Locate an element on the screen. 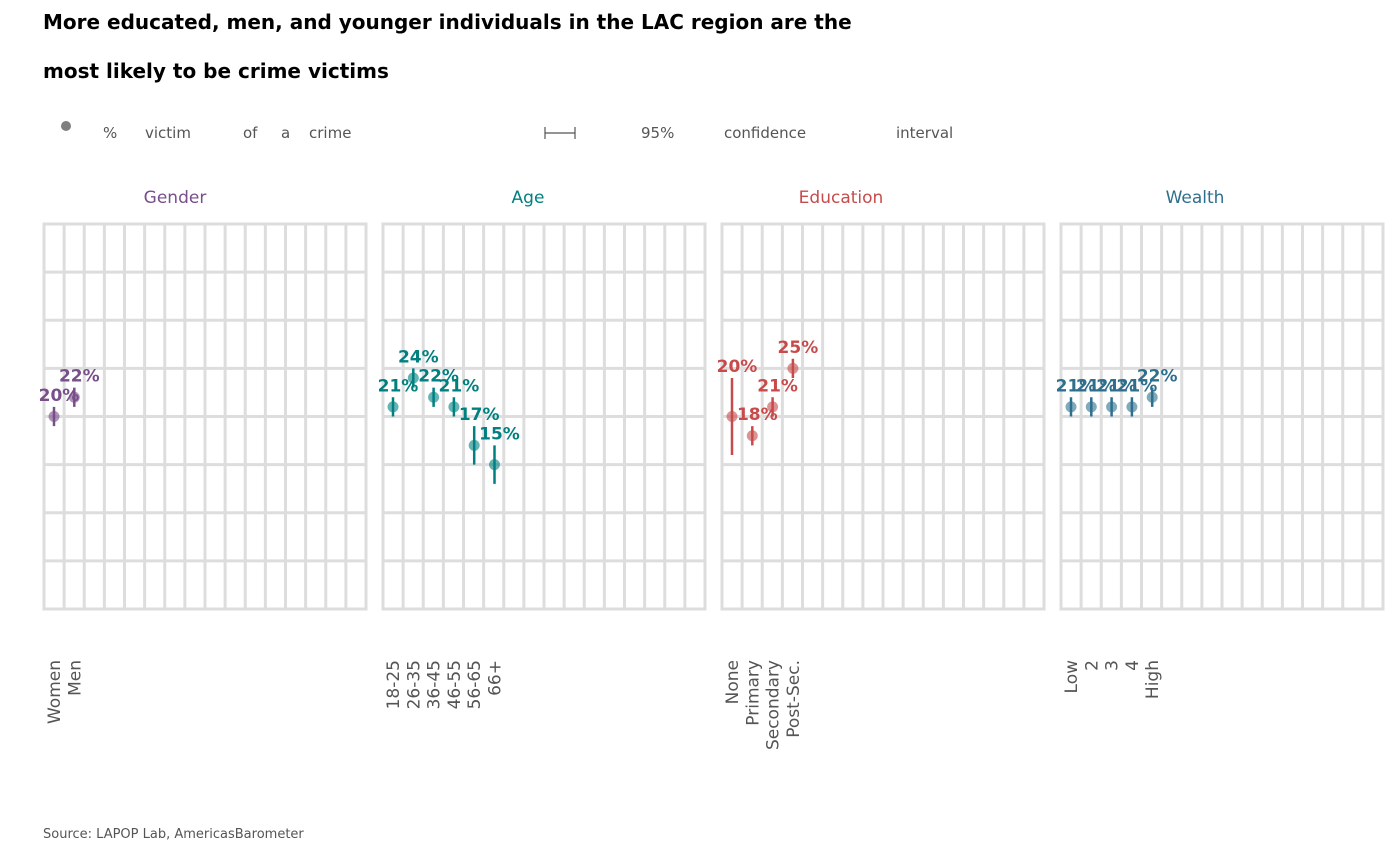 This screenshot has width=1400, height=866. category-label: None is located at coordinates (733, 682).